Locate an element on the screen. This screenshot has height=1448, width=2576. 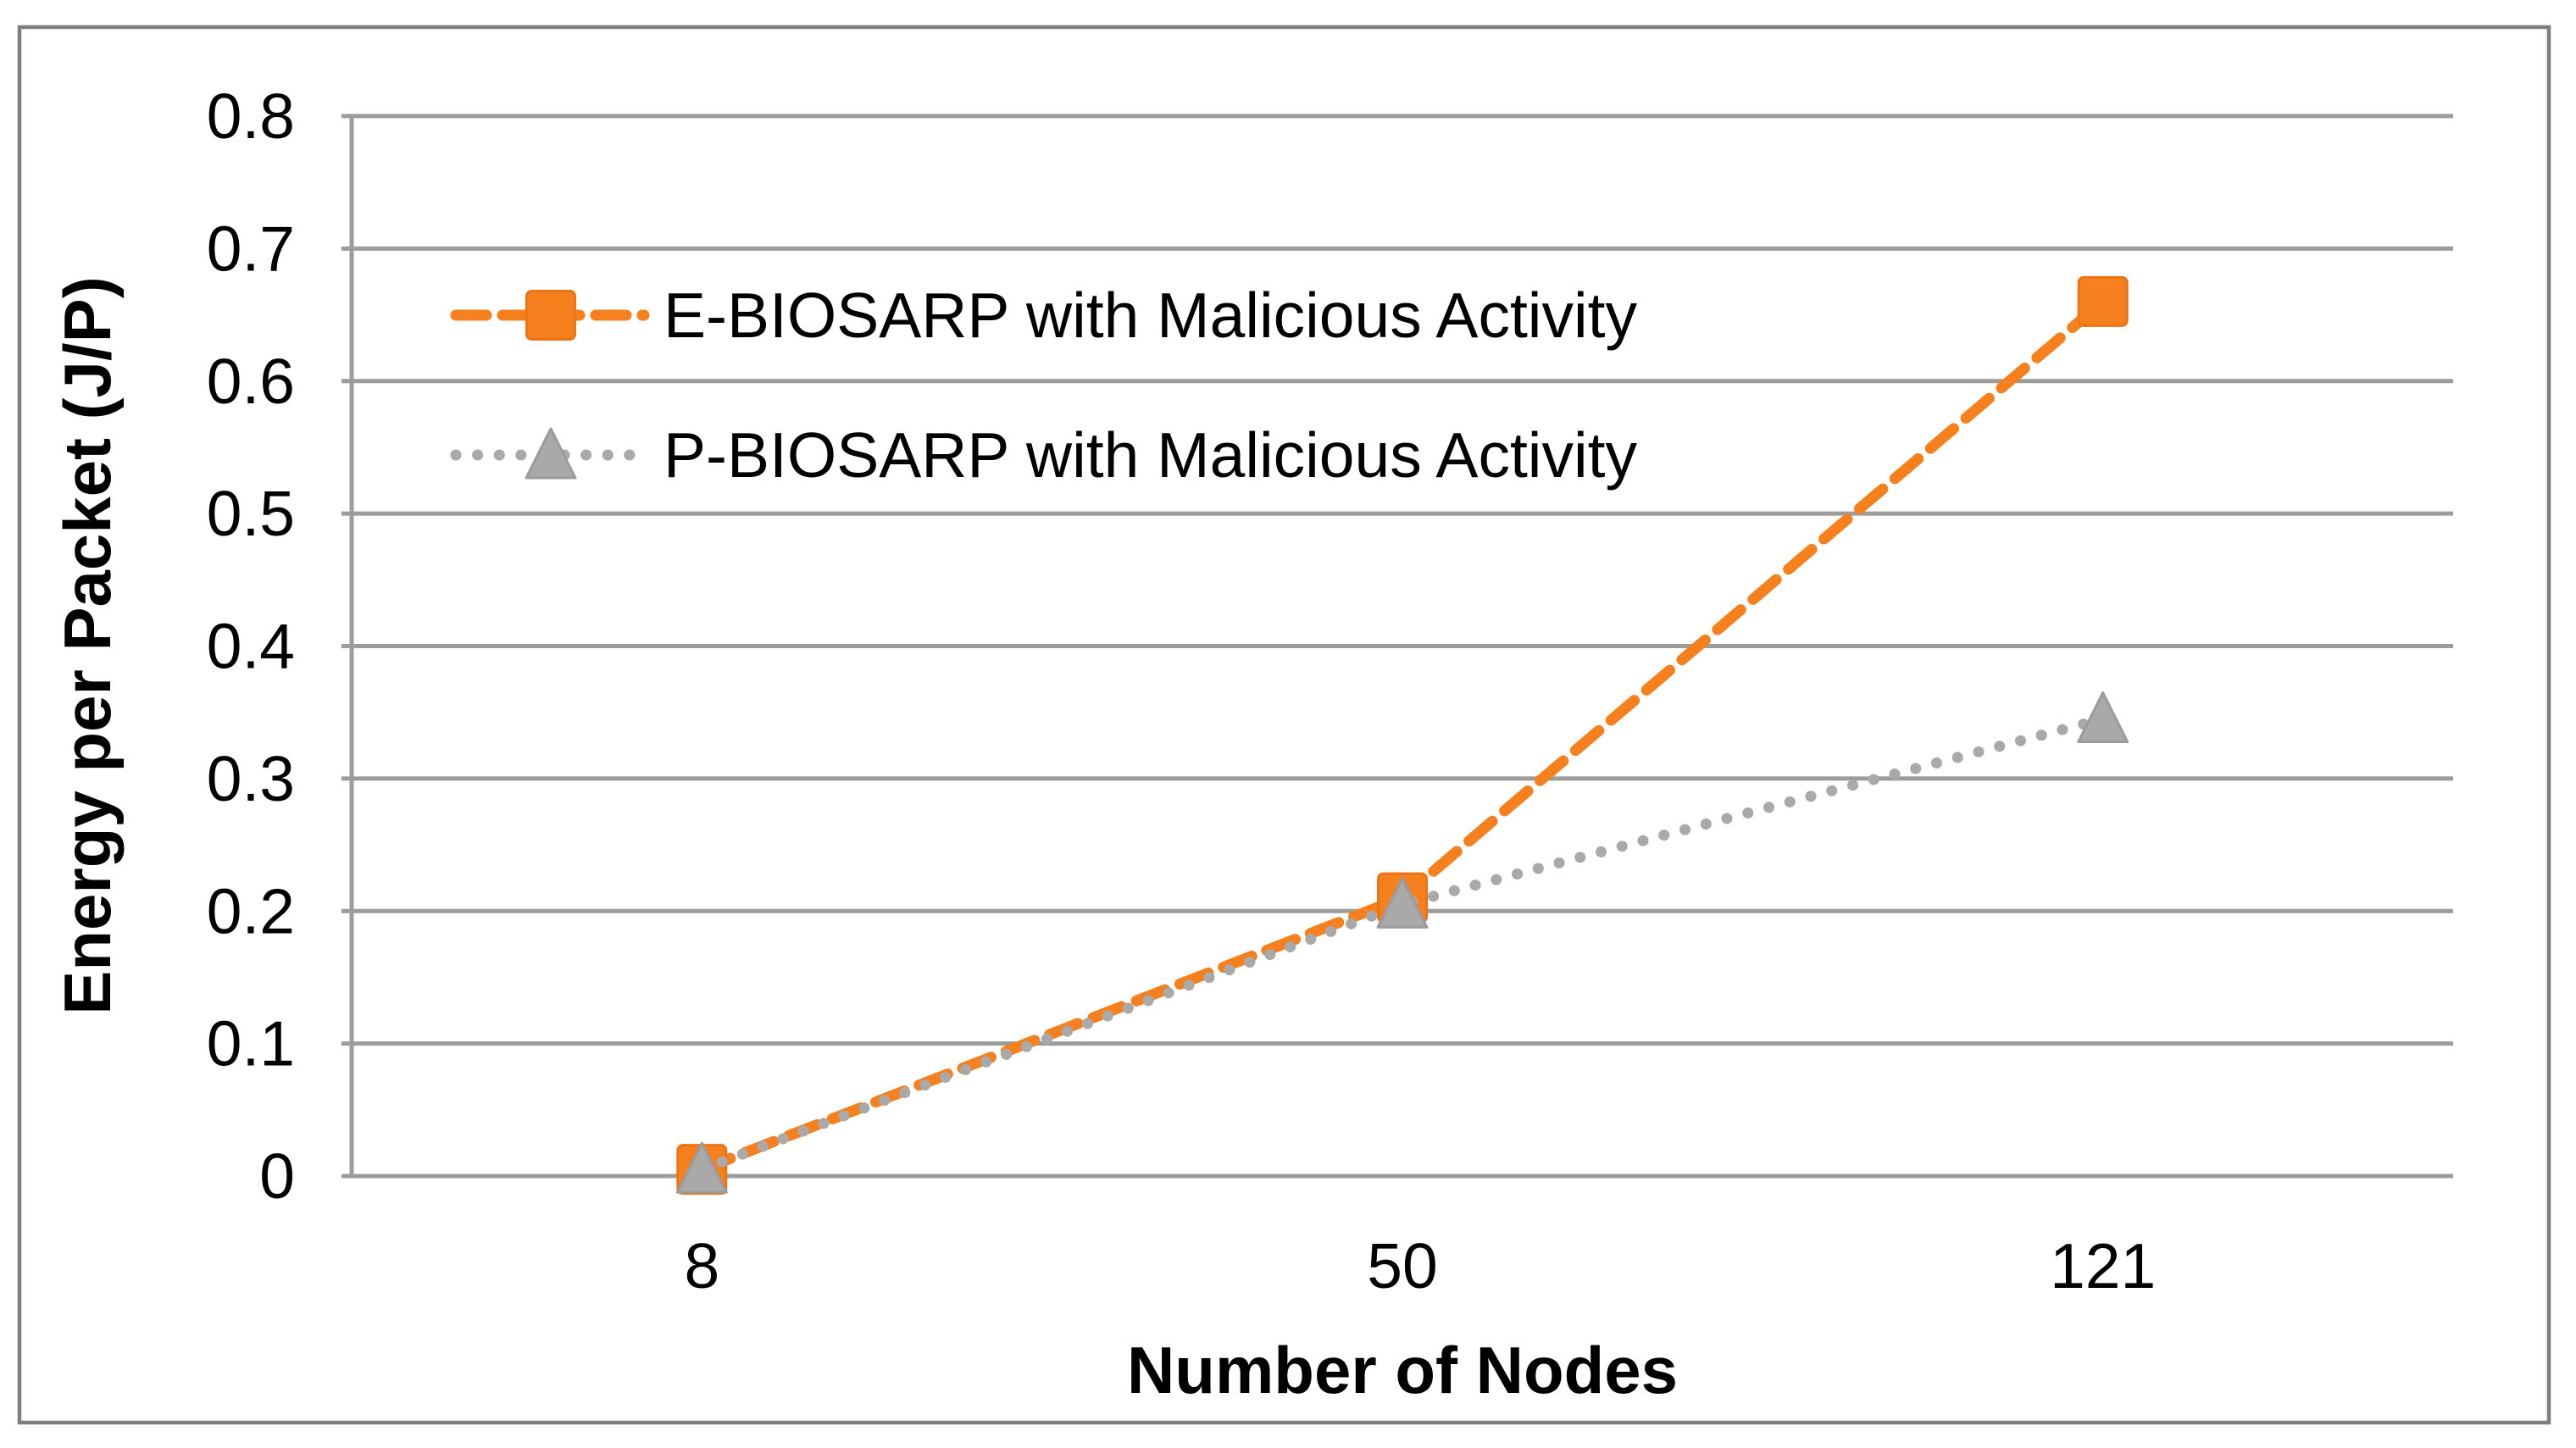
legend-label: P-BIOSARP with Malicious Activity is located at coordinates (1150, 455).